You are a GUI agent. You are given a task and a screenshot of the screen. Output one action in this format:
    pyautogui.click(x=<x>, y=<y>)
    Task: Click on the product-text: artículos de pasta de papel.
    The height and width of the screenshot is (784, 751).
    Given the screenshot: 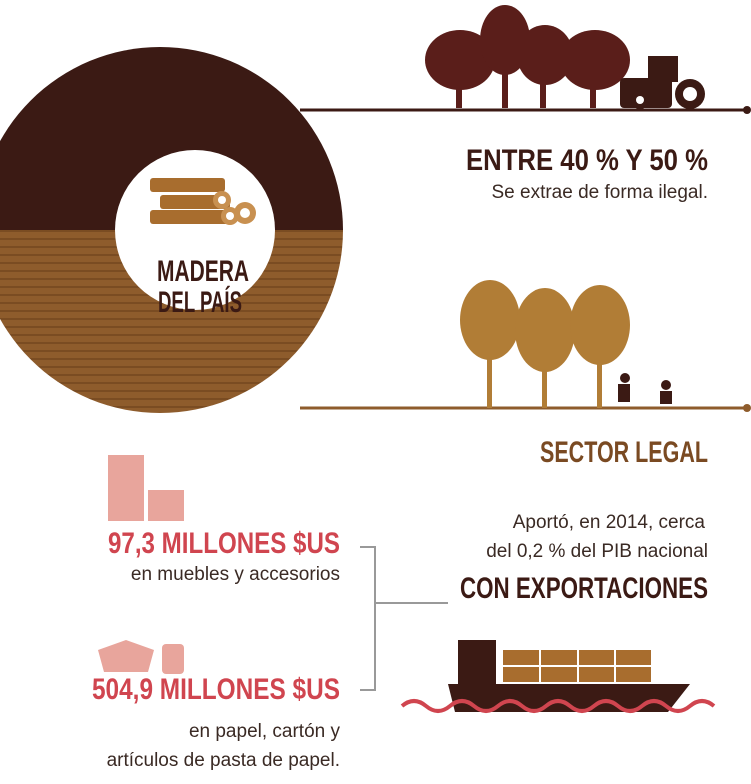 What is the action you would take?
    pyautogui.click(x=223, y=760)
    